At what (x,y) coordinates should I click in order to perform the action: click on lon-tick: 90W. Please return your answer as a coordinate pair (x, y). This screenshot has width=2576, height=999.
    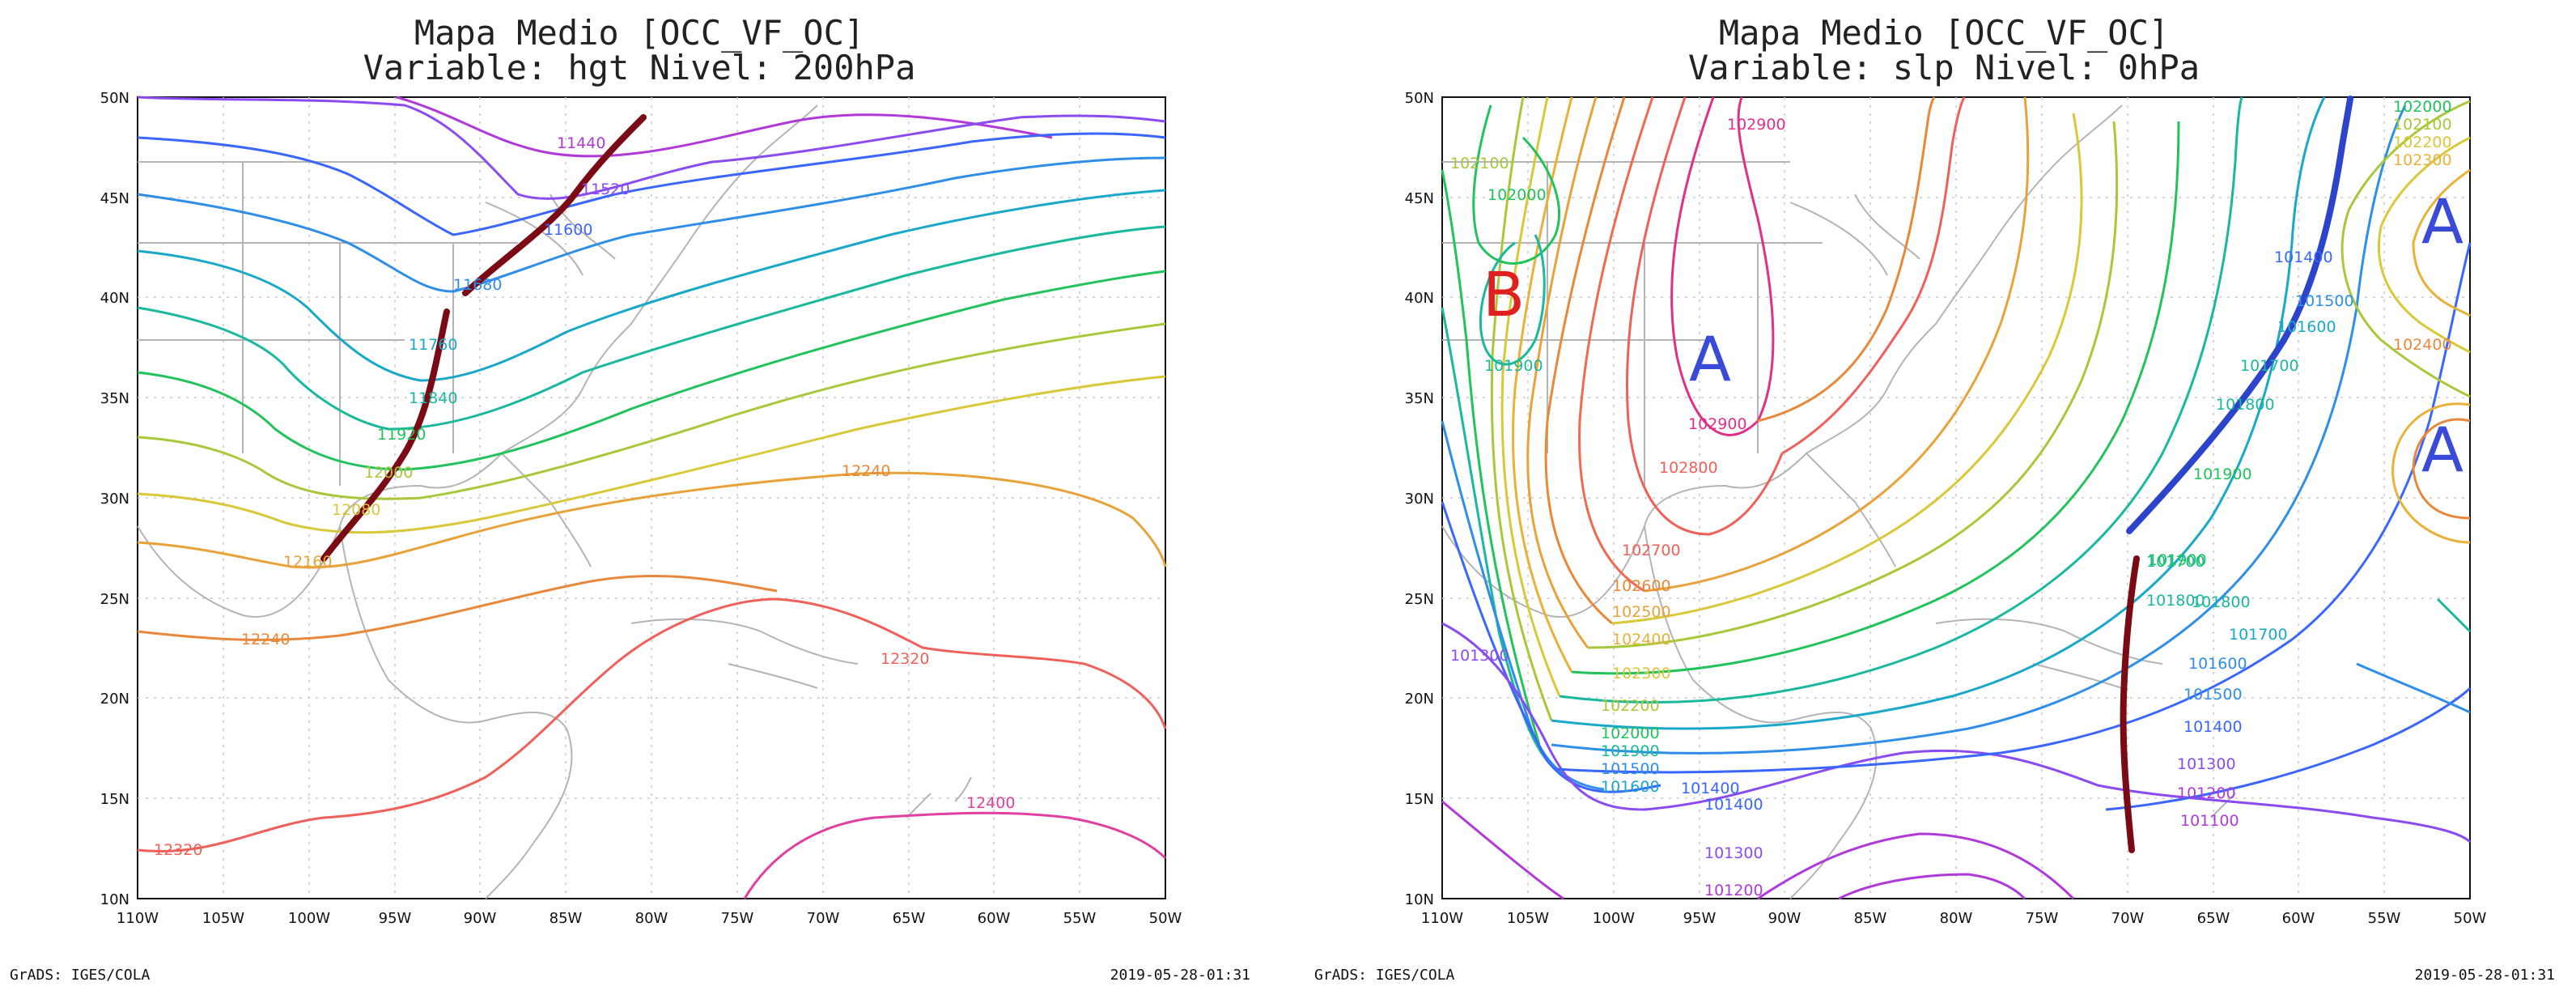
    Looking at the image, I should click on (480, 918).